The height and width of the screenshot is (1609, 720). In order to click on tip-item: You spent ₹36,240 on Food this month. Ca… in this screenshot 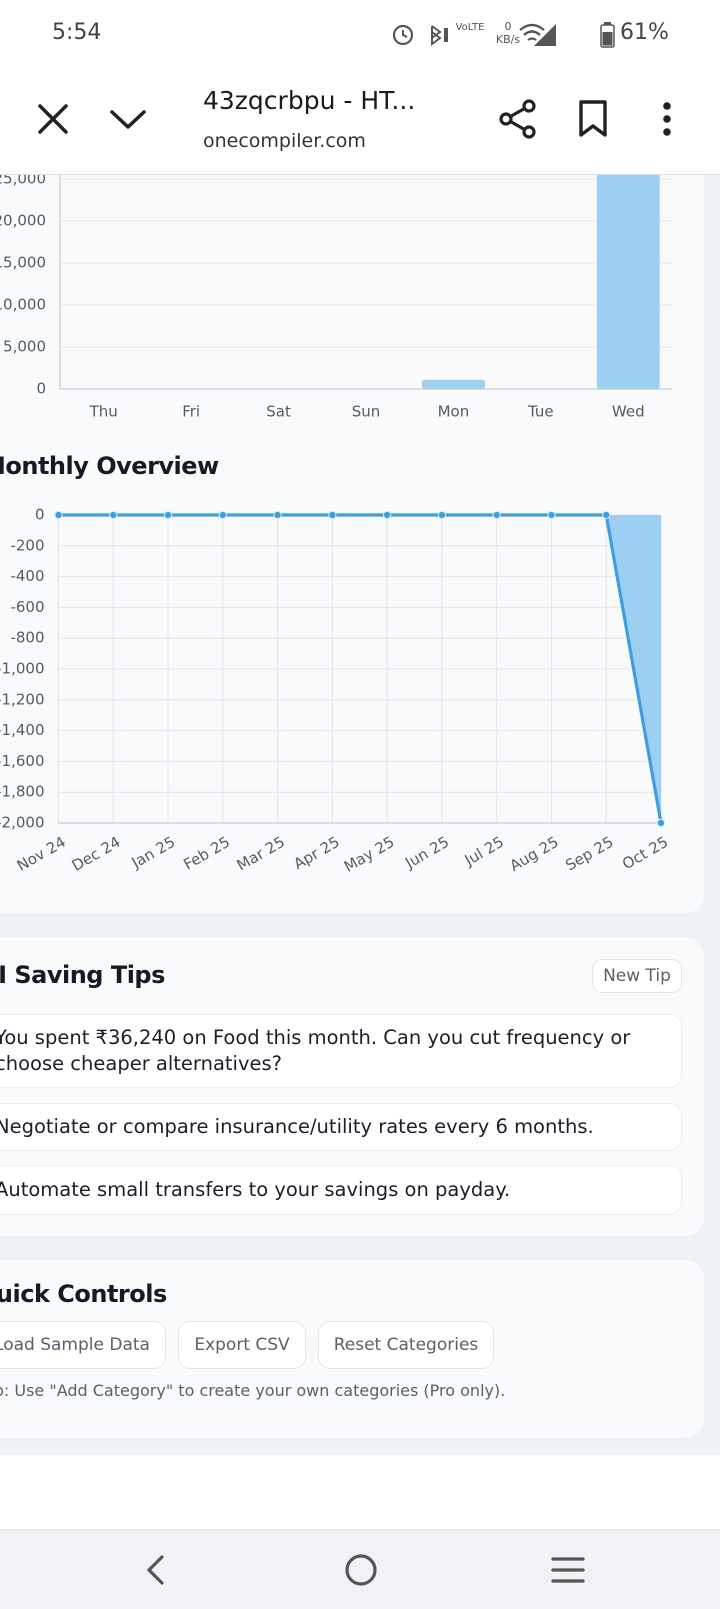, I will do `click(341, 1051)`.